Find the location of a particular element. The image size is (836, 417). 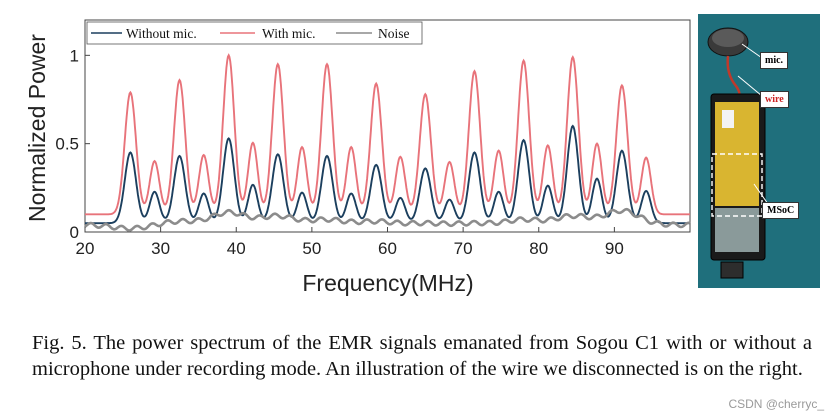

x-tick-label: 80 is located at coordinates (538, 248).